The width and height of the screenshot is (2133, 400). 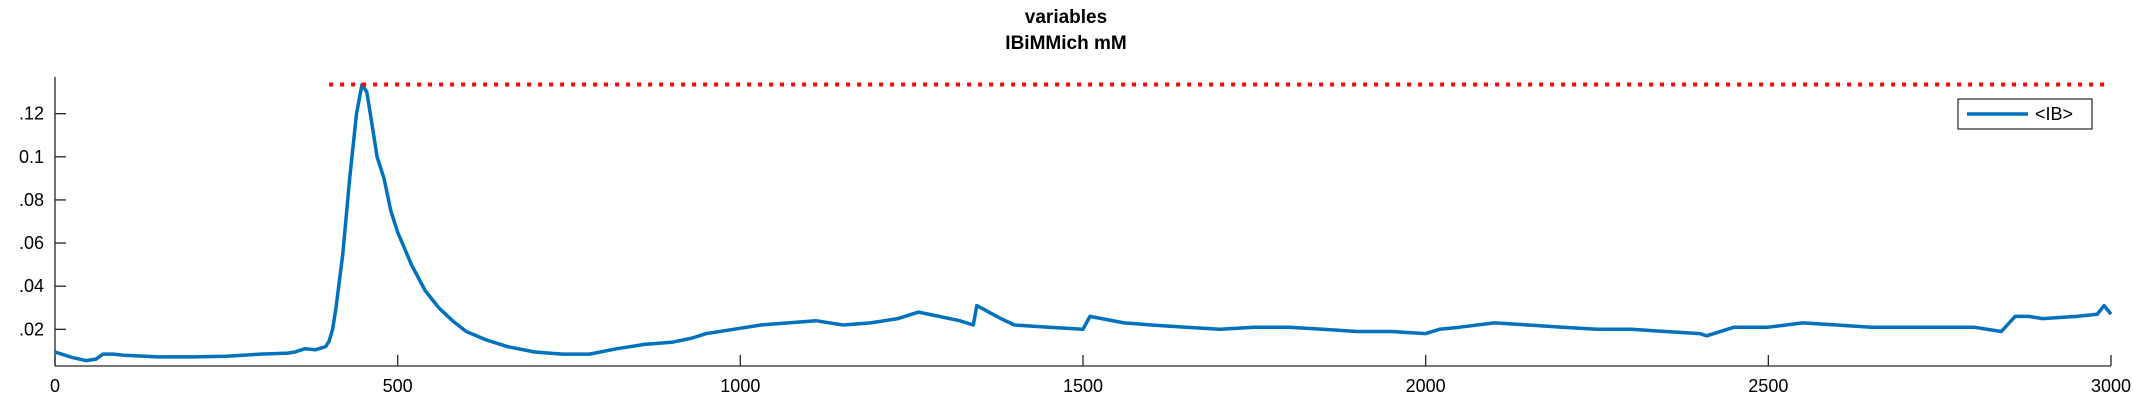 I want to click on x-tick-label: 0, so click(x=55, y=386).